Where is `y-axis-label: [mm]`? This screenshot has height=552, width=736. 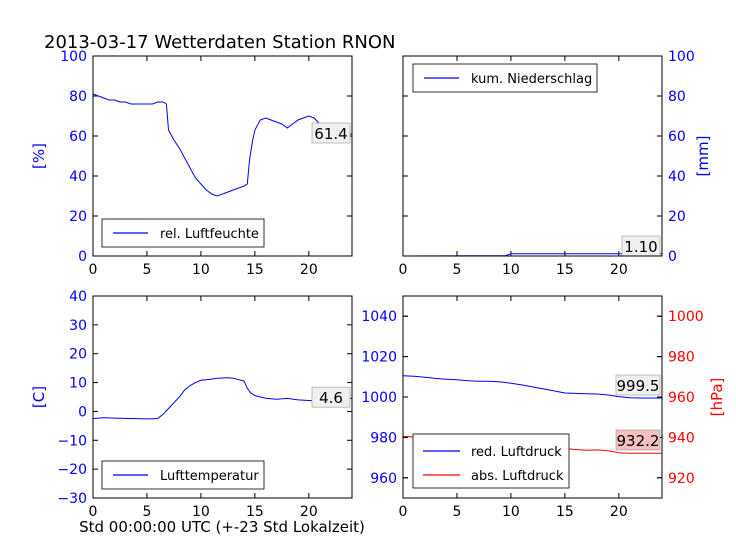
y-axis-label: [mm] is located at coordinates (703, 156).